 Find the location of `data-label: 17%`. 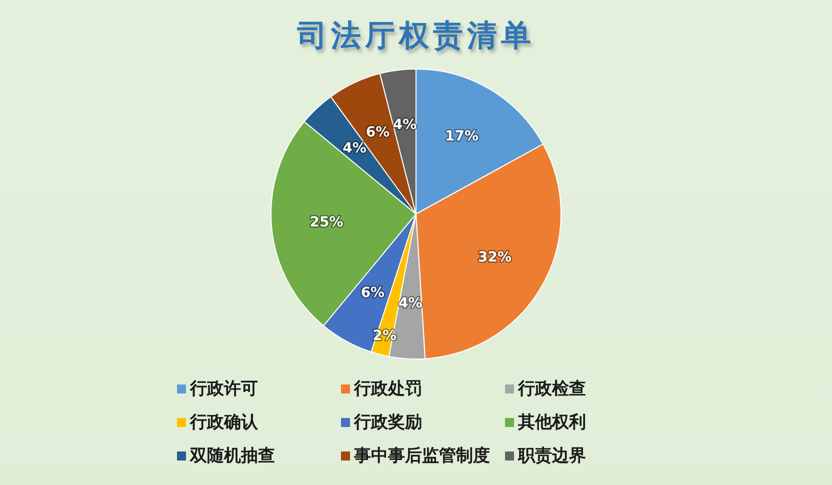

data-label: 17% is located at coordinates (462, 136).